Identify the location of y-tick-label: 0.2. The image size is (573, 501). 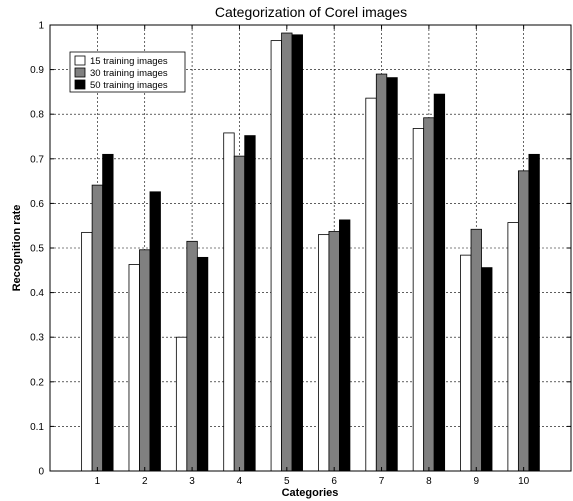
(37, 382).